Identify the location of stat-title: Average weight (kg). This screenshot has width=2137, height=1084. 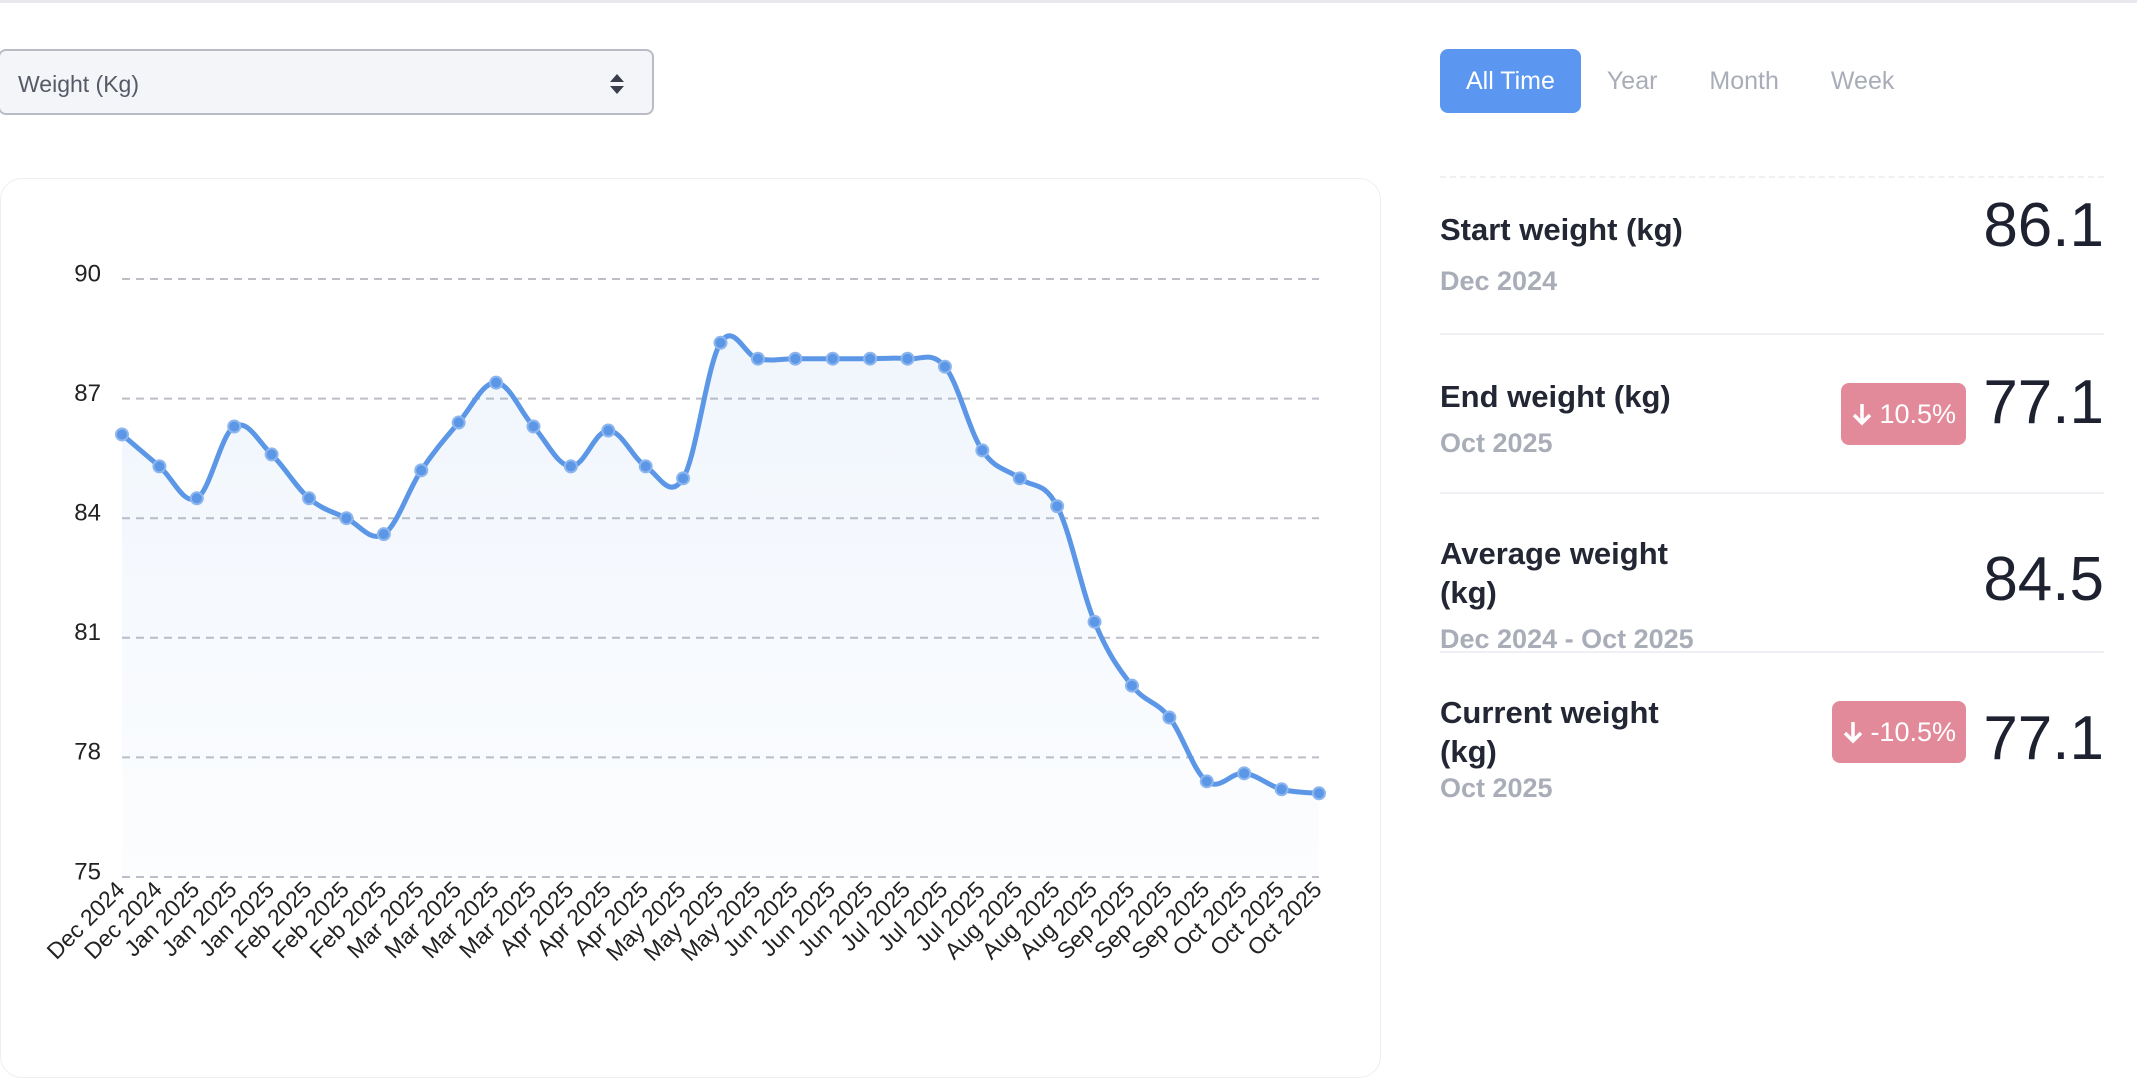
(1554, 573).